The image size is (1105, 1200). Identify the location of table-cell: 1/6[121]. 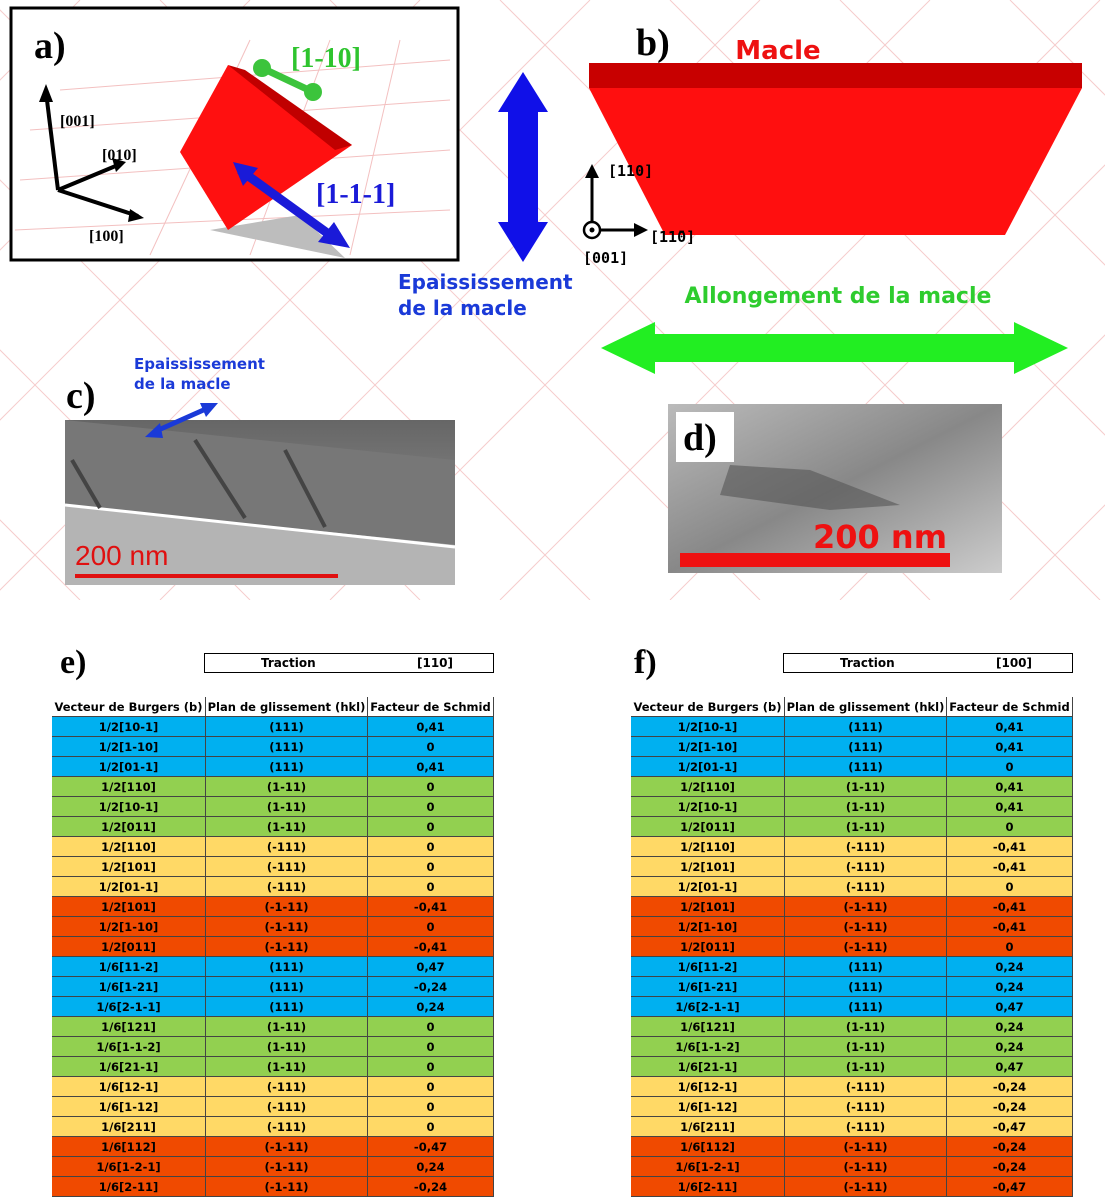
(708, 1027).